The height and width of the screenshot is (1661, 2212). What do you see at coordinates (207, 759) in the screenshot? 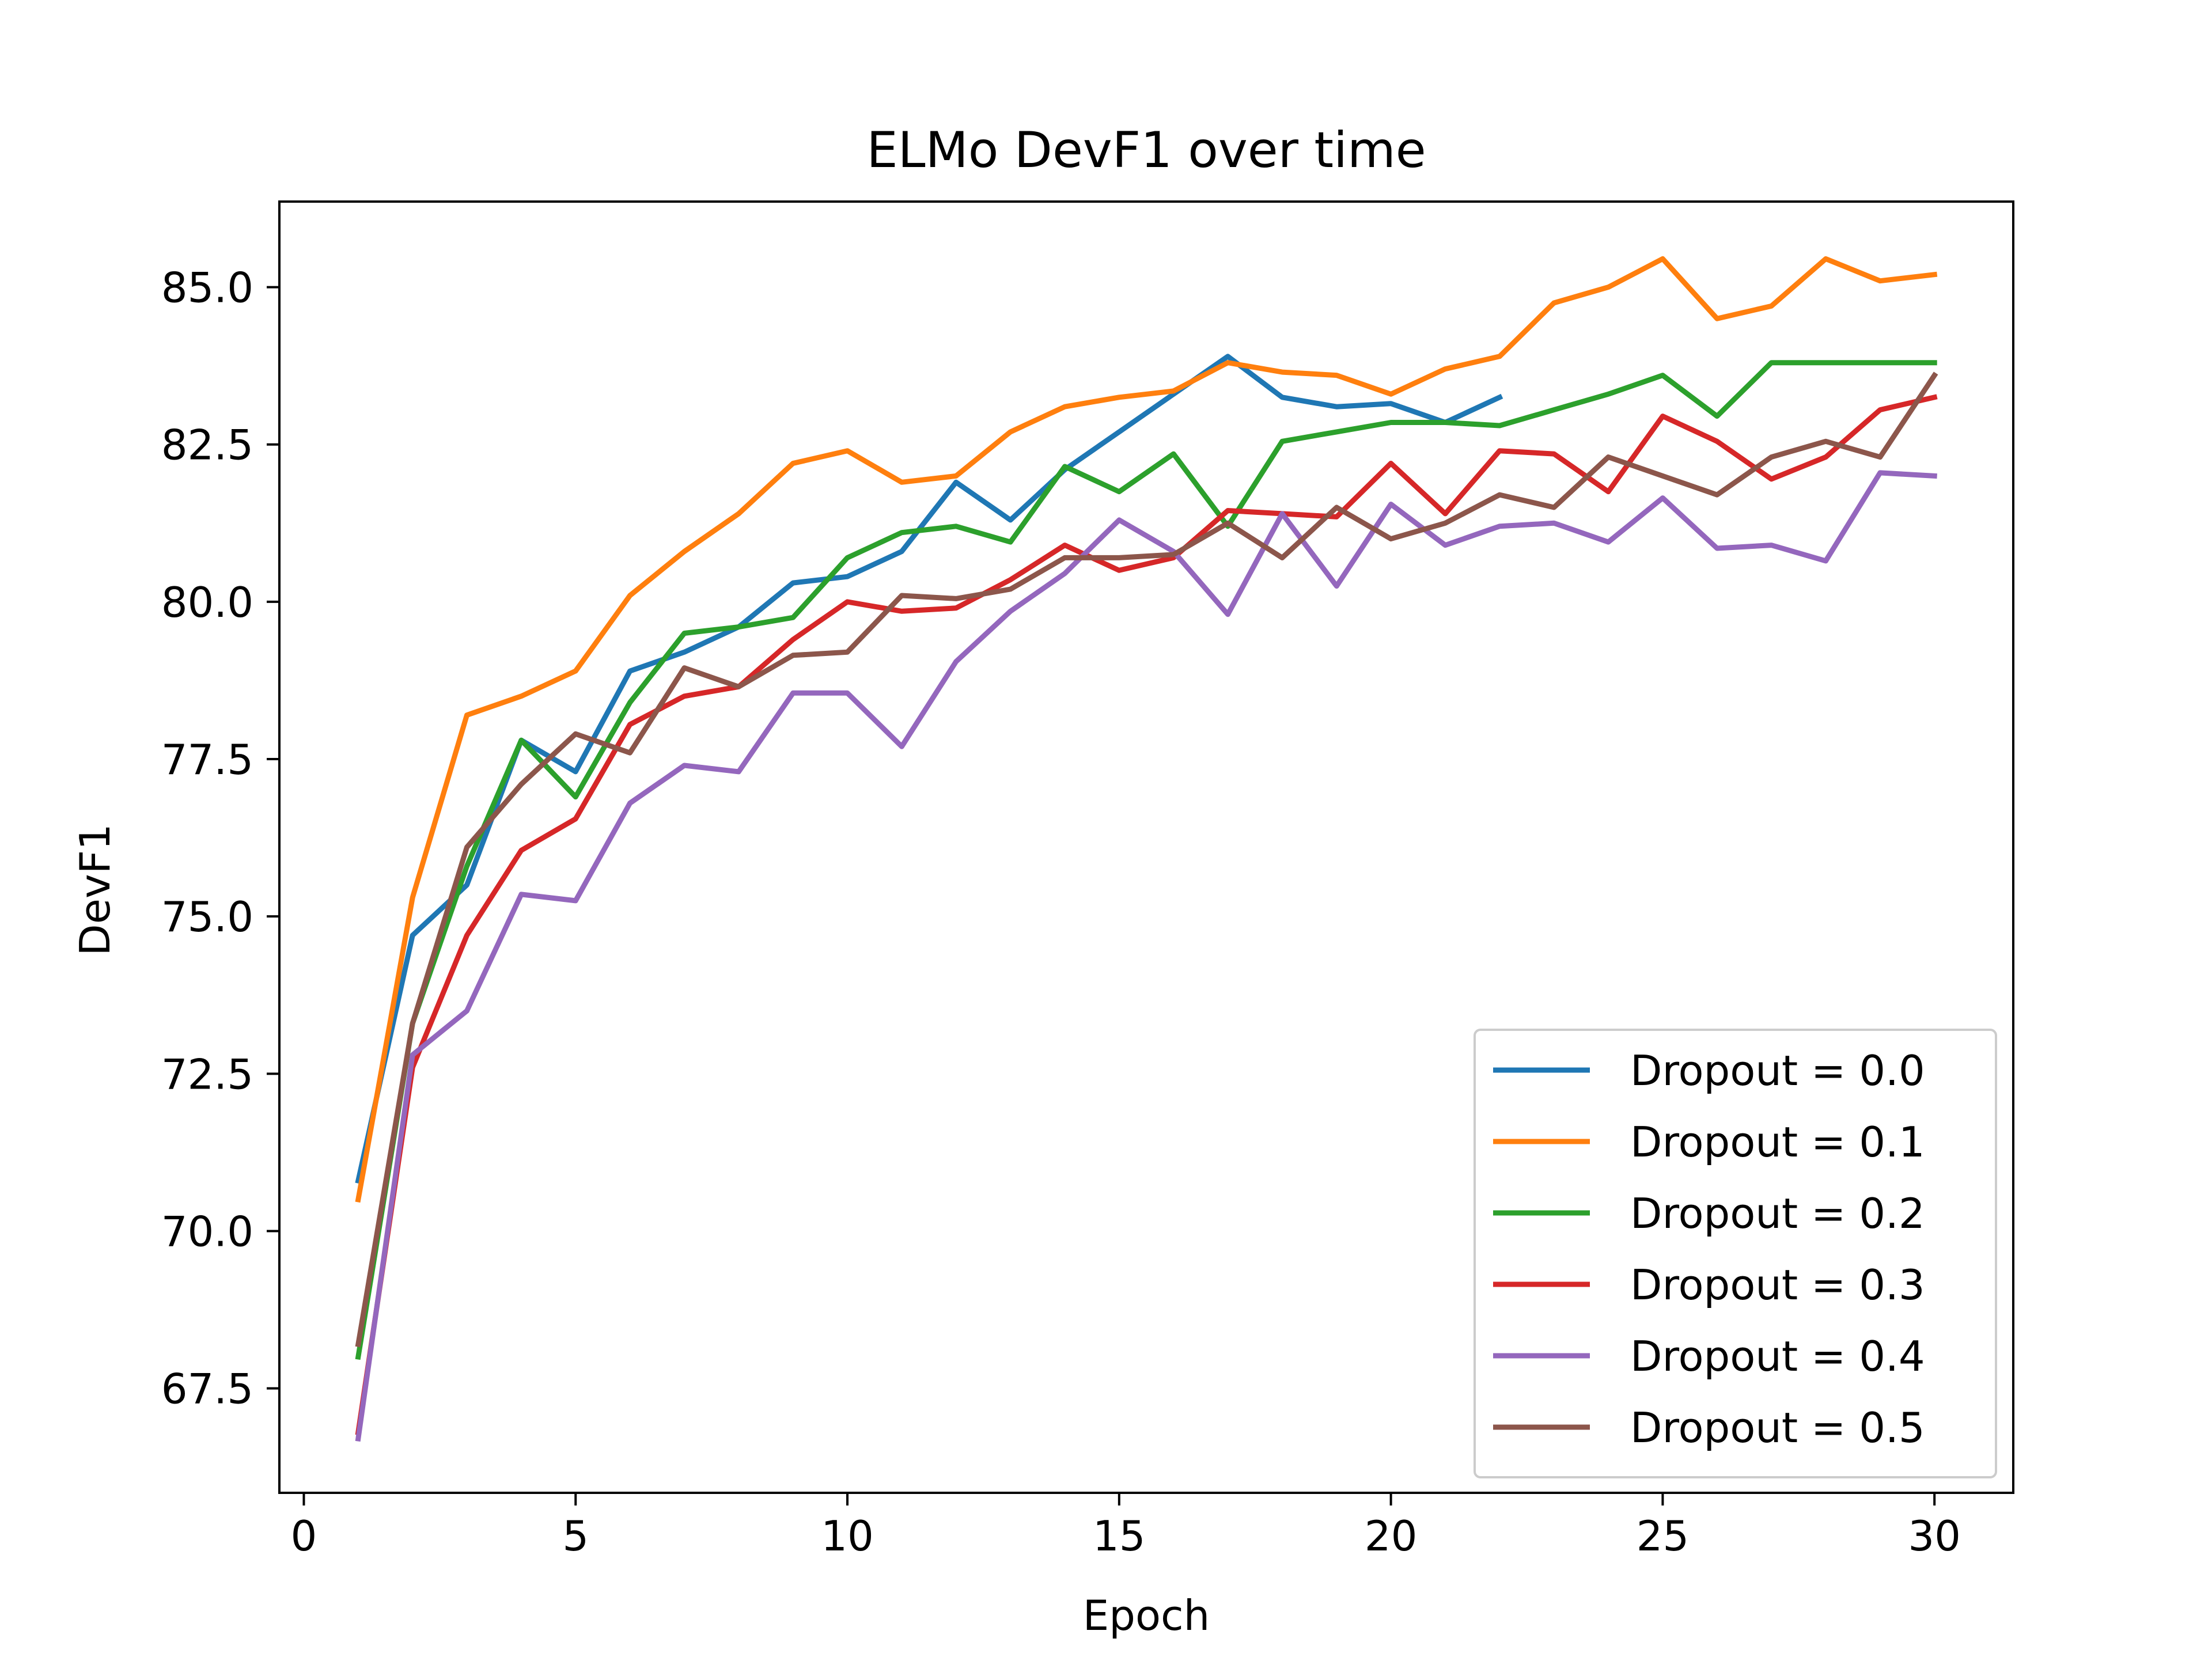
I see `y-tick-label: 77.5` at bounding box center [207, 759].